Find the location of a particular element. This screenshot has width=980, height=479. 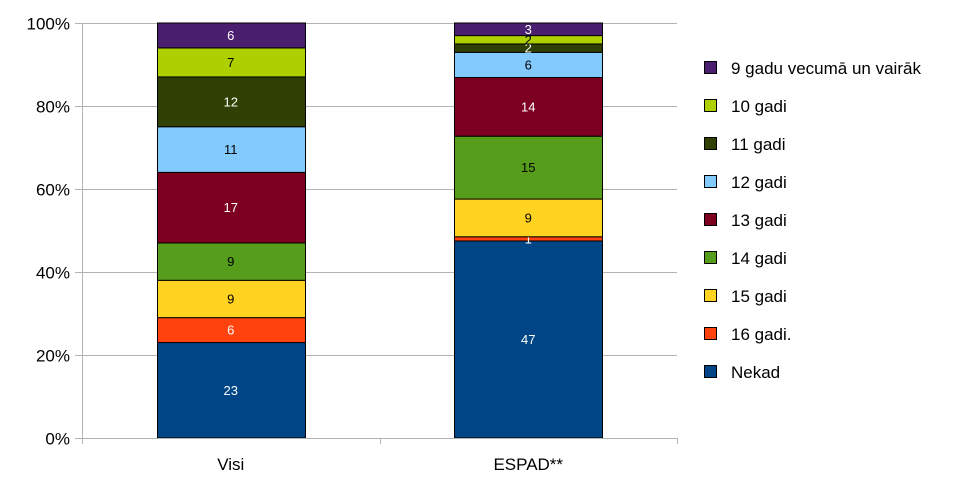

data-label: 23 is located at coordinates (231, 390).